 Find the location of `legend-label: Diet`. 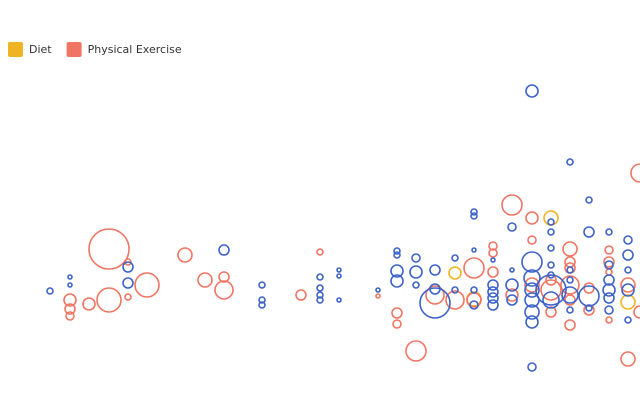

legend-label: Diet is located at coordinates (40, 49).